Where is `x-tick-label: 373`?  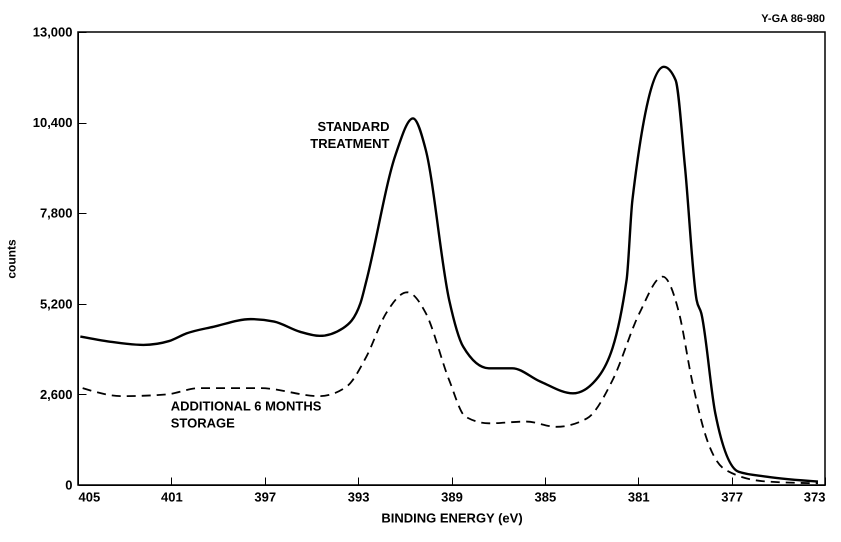
x-tick-label: 373 is located at coordinates (815, 497).